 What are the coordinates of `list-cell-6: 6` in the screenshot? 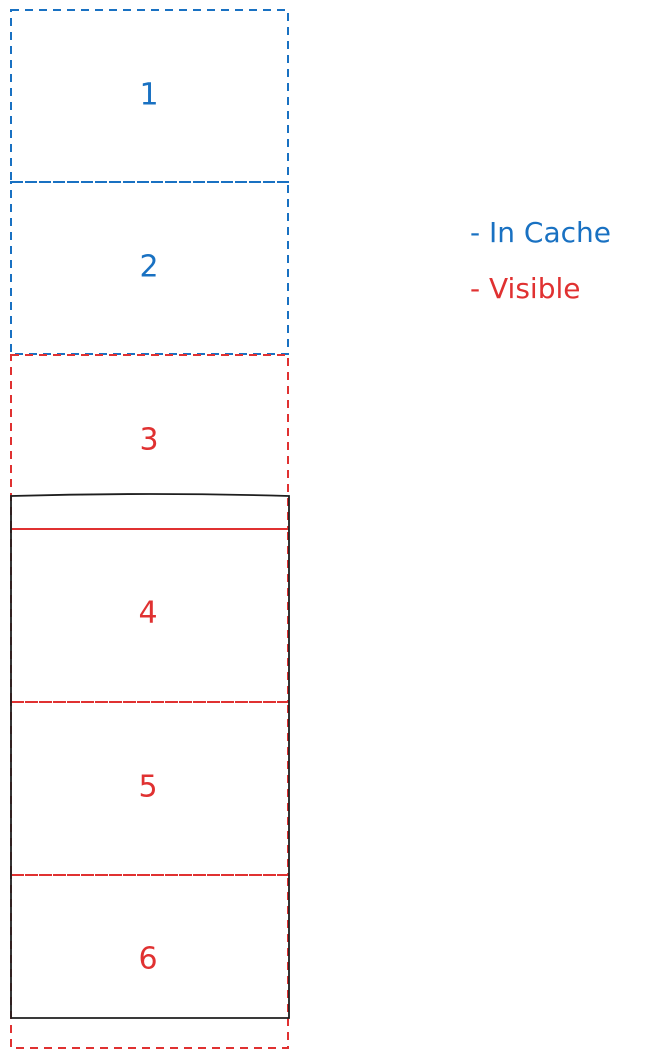 It's located at (149, 961).